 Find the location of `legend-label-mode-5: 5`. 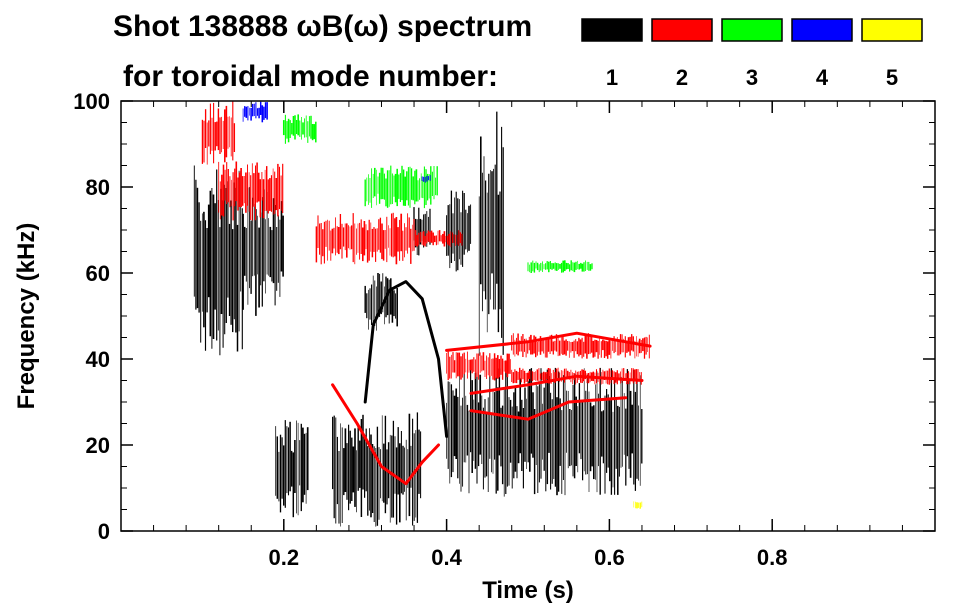

legend-label-mode-5: 5 is located at coordinates (892, 77).